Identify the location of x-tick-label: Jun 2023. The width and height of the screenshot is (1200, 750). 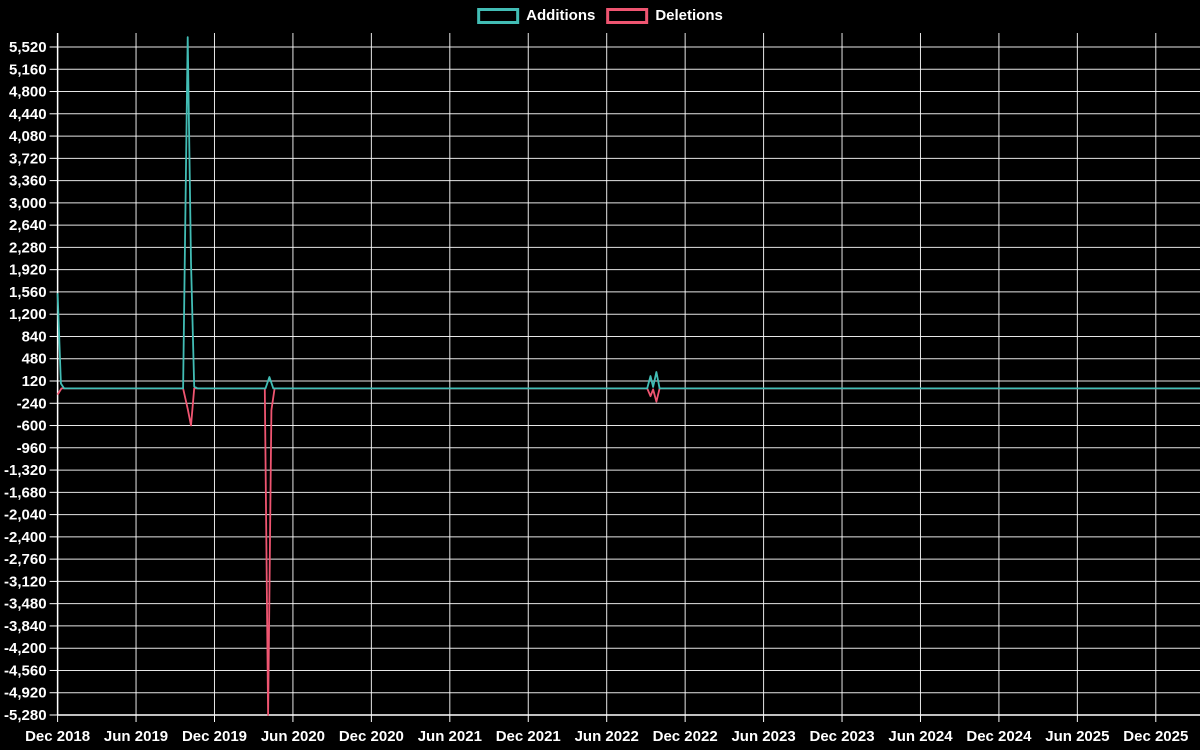
(763, 736).